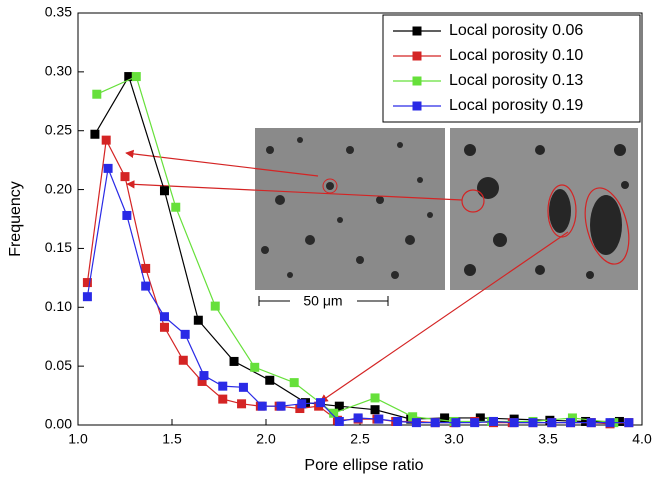 This screenshot has height=490, width=652. I want to click on x-tick-label: 2.5, so click(360, 439).